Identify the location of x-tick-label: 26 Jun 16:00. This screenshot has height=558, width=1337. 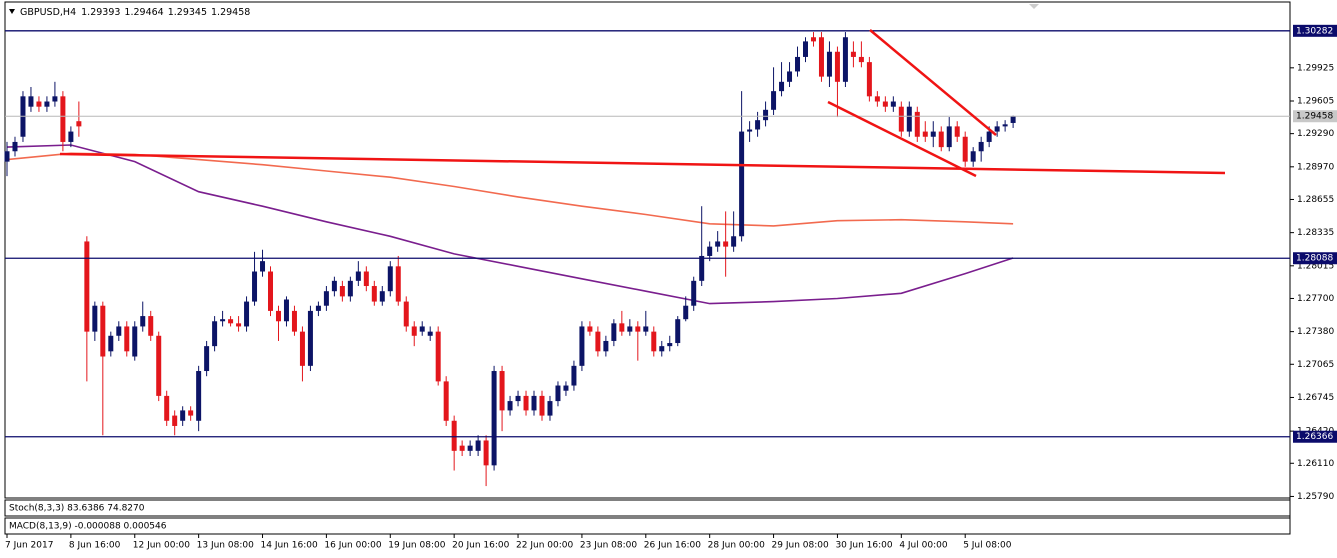
(672, 546).